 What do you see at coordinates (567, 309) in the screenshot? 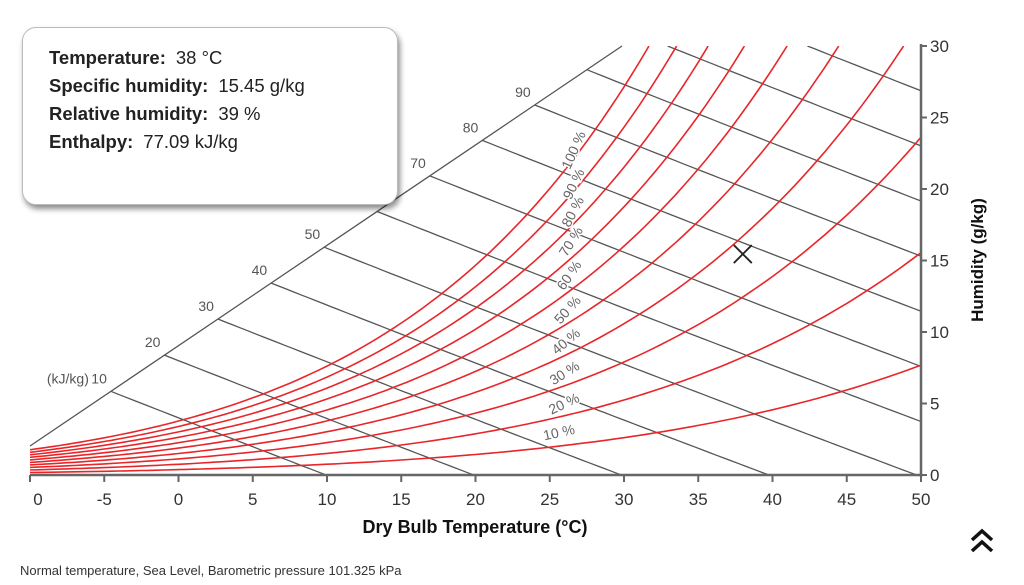
I see `rh-label: 50 %` at bounding box center [567, 309].